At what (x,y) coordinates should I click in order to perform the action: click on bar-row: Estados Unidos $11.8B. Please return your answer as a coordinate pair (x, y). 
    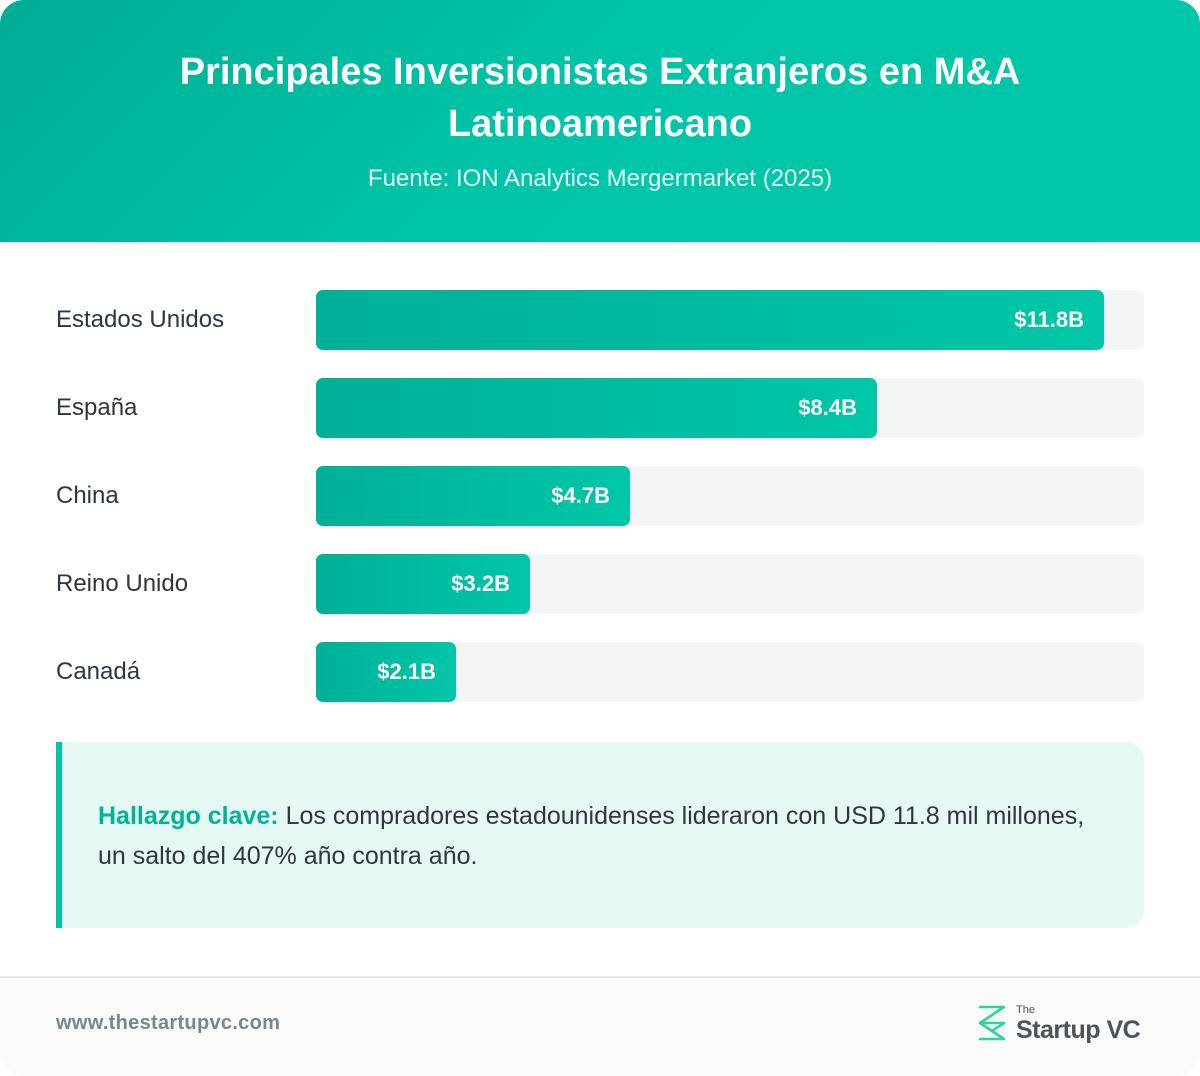
    Looking at the image, I should click on (600, 320).